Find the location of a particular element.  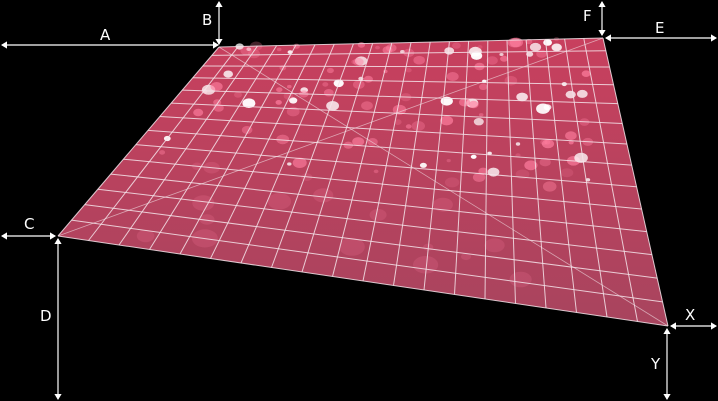

label-b: B is located at coordinates (207, 20).